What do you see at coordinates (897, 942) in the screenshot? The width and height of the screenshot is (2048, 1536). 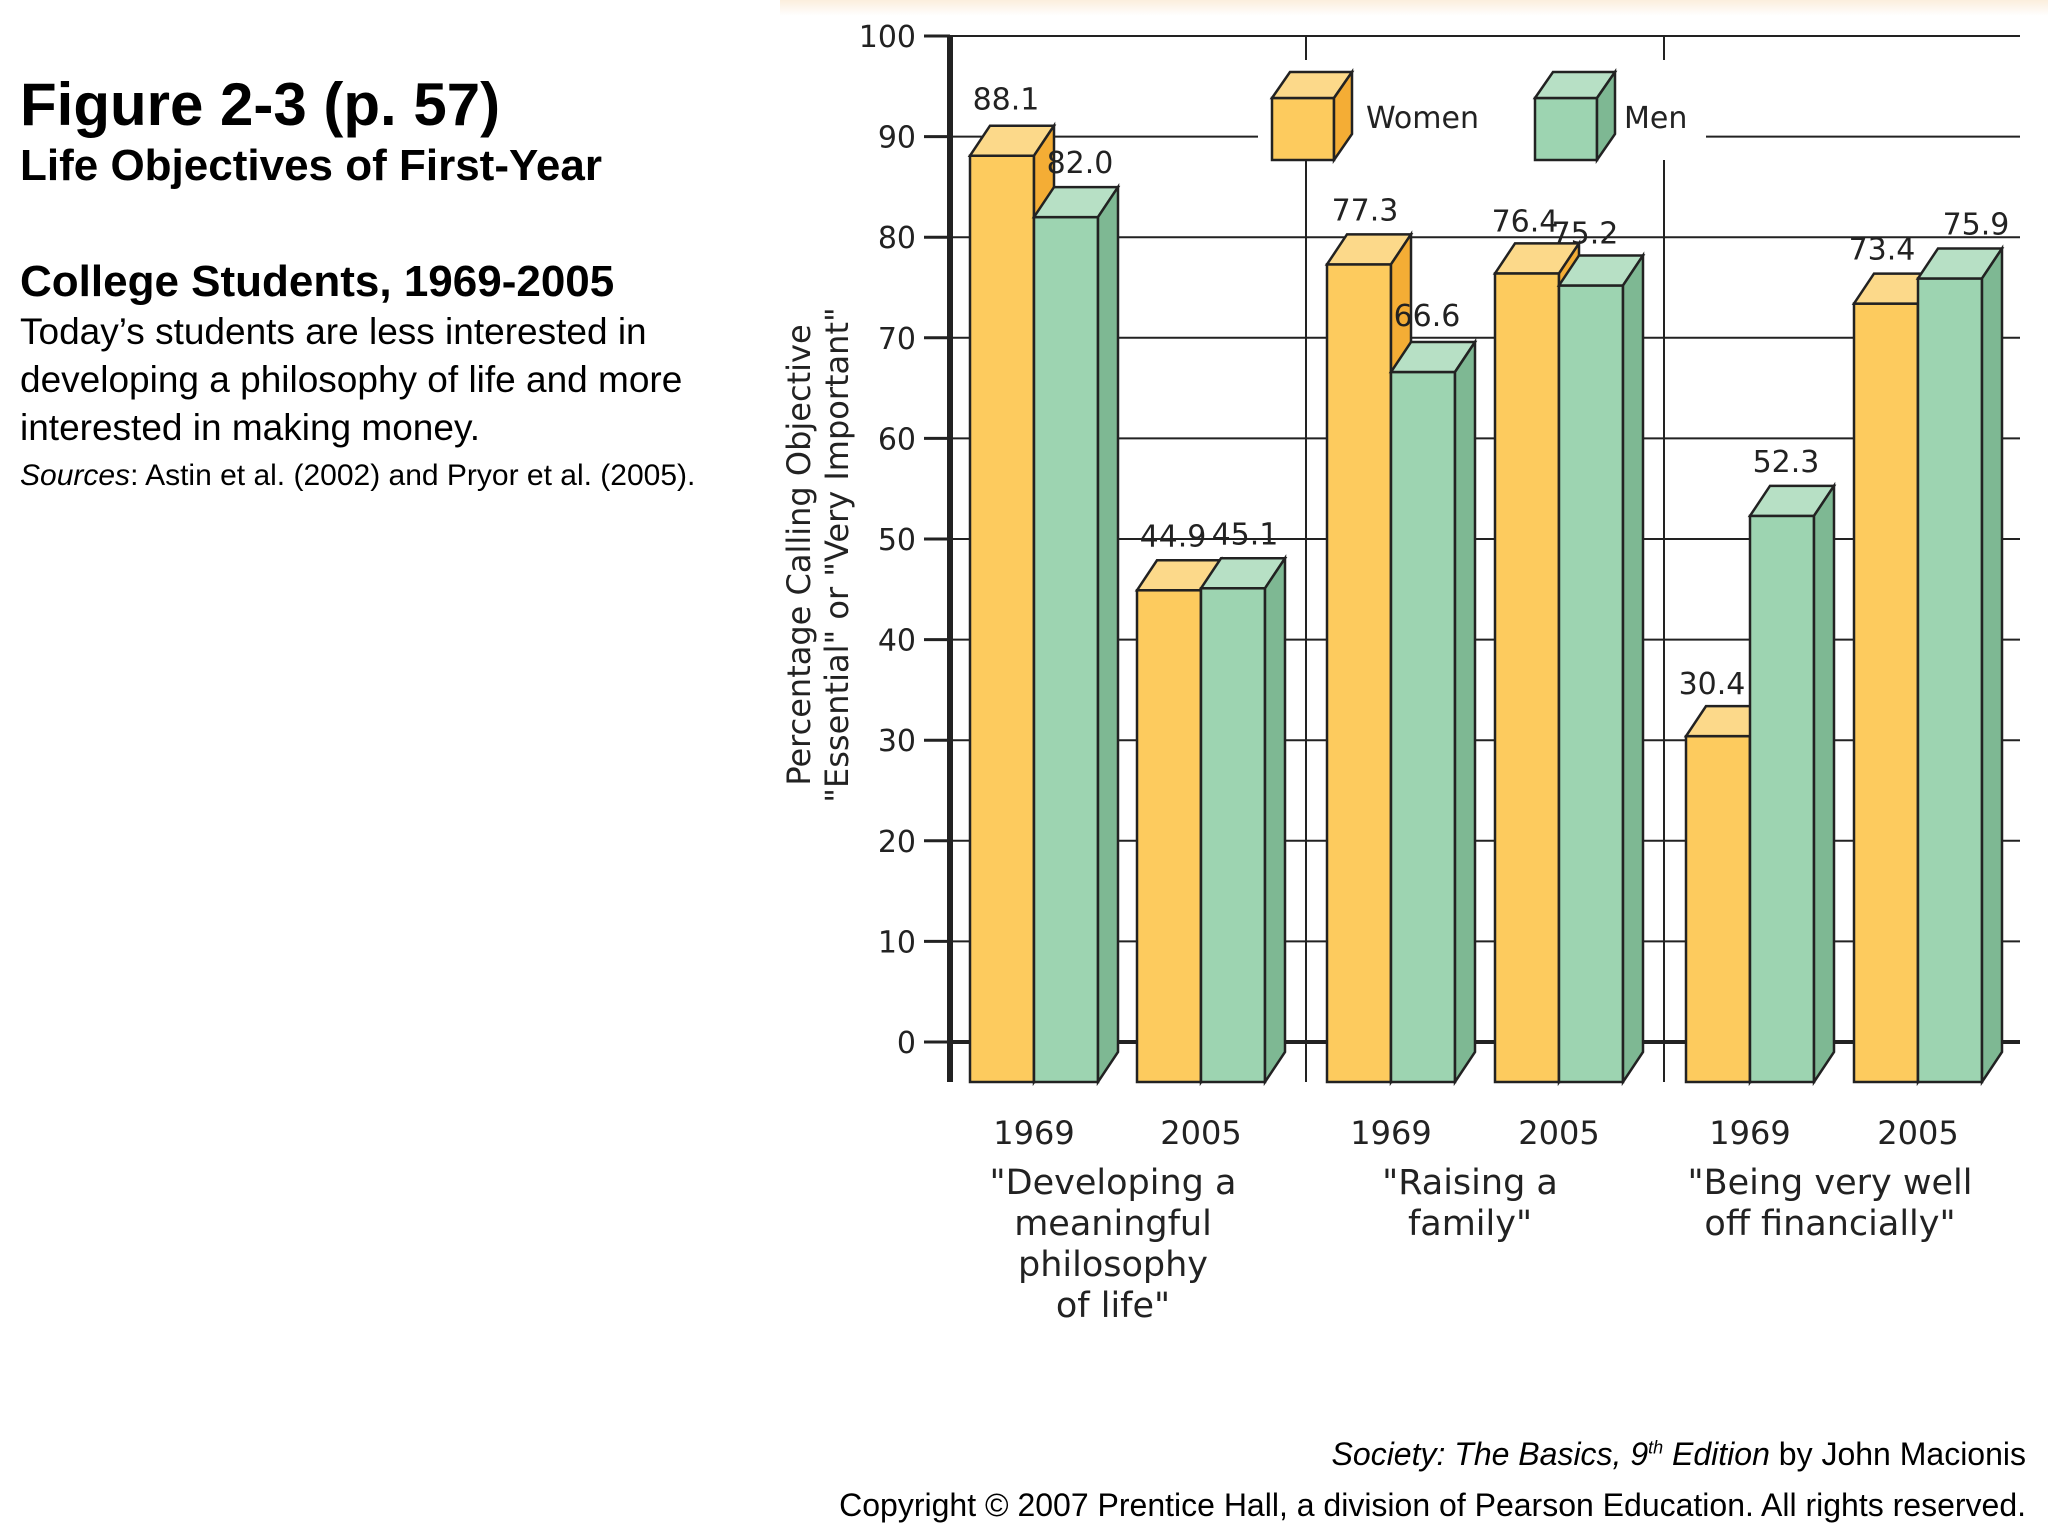 I see `y-tick-label: 10` at bounding box center [897, 942].